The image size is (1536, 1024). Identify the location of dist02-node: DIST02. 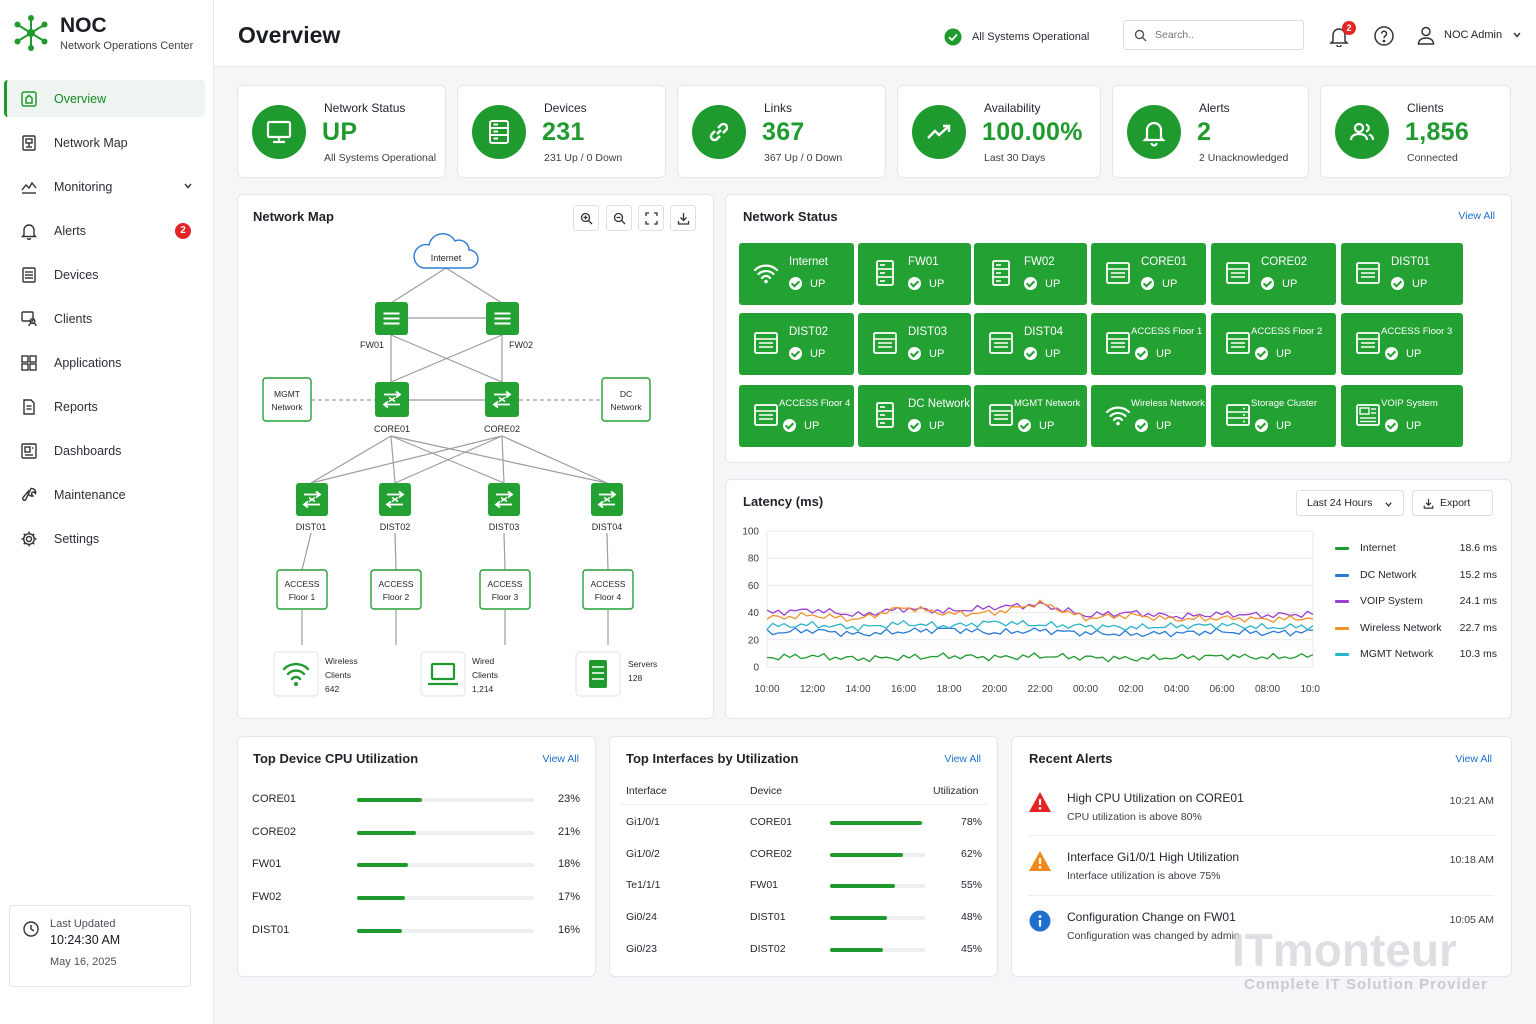
(395, 507).